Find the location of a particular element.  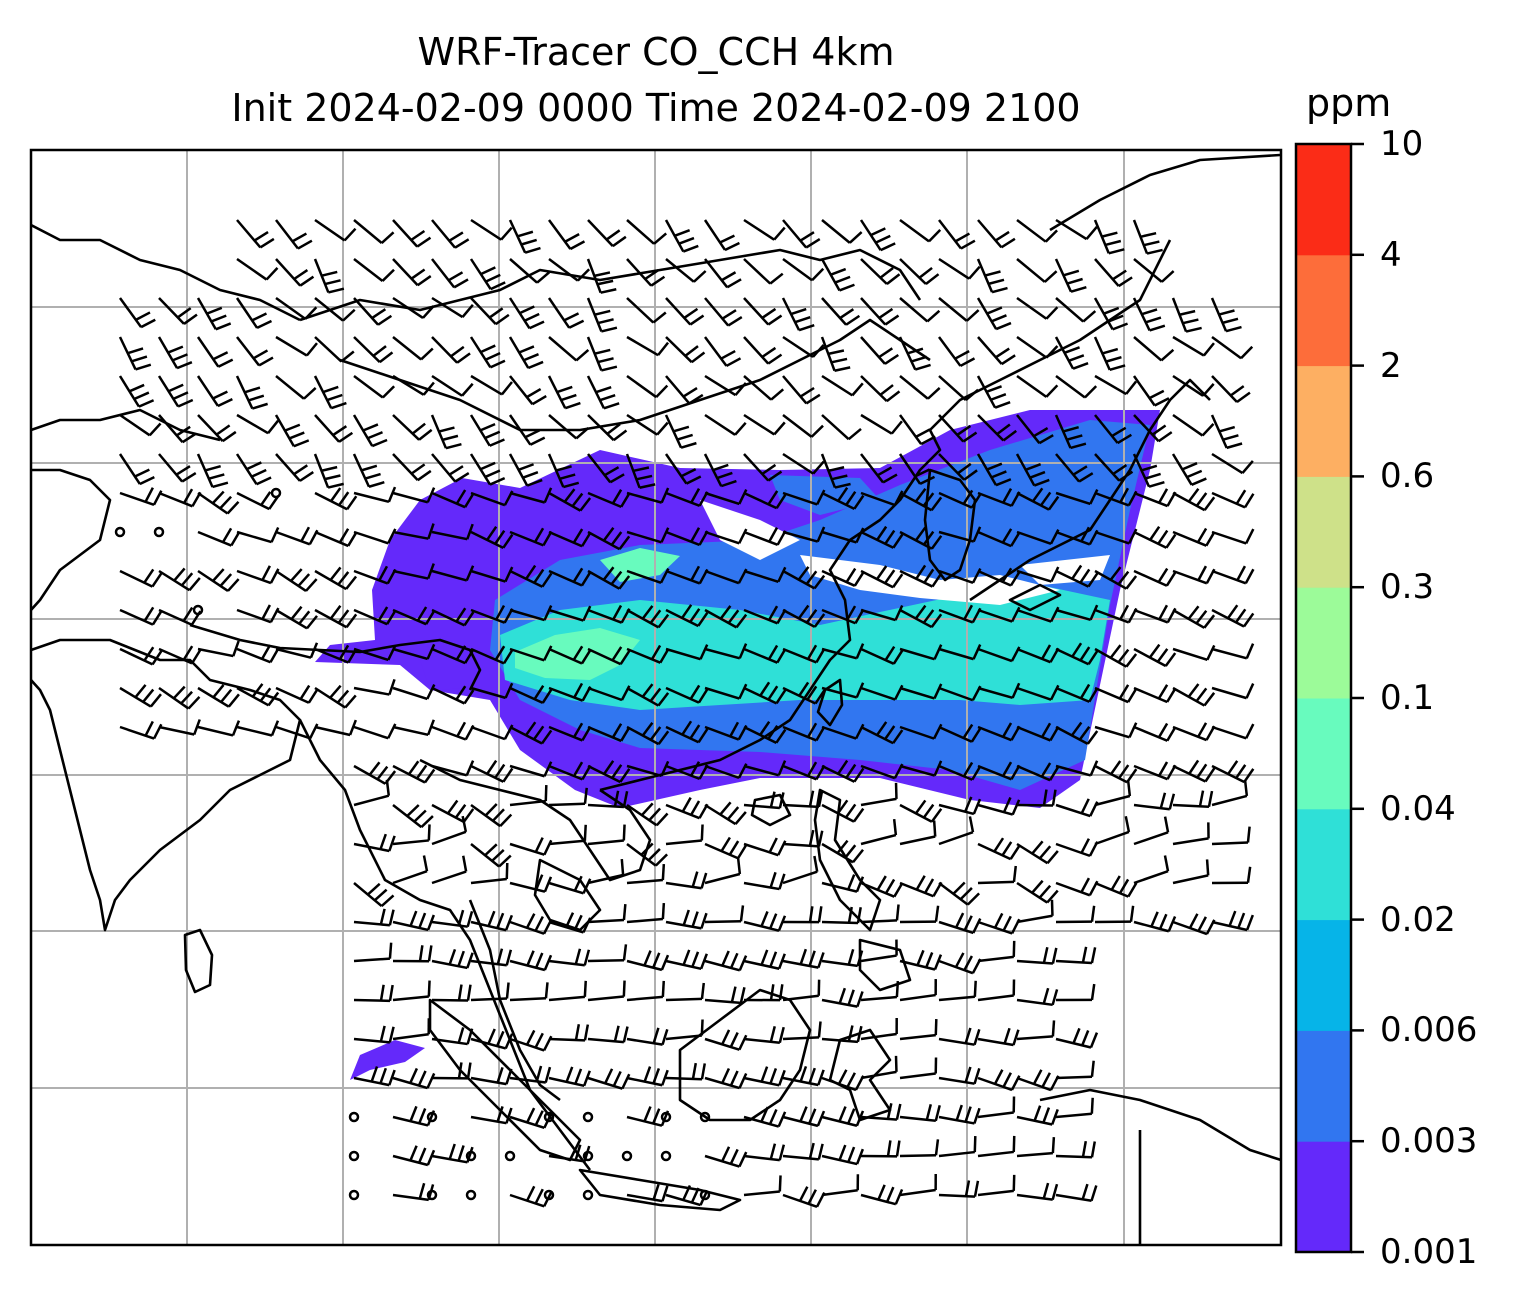

colorbar-tick-label: 0.02 is located at coordinates (1418, 919).